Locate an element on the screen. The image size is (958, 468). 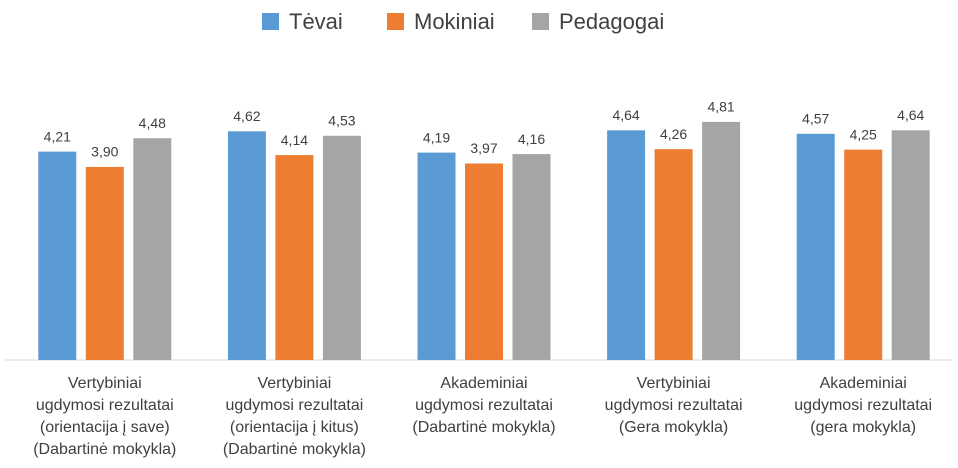
data-label: 4,26 is located at coordinates (673, 134).